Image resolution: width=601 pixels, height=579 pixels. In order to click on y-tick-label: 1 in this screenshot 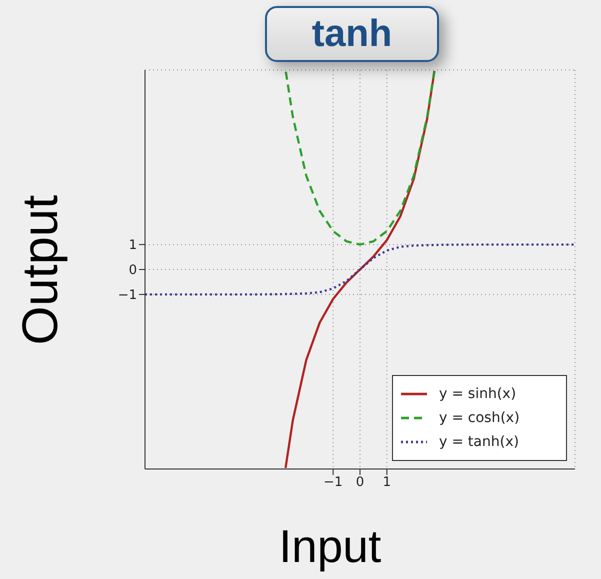, I will do `click(132, 246)`.